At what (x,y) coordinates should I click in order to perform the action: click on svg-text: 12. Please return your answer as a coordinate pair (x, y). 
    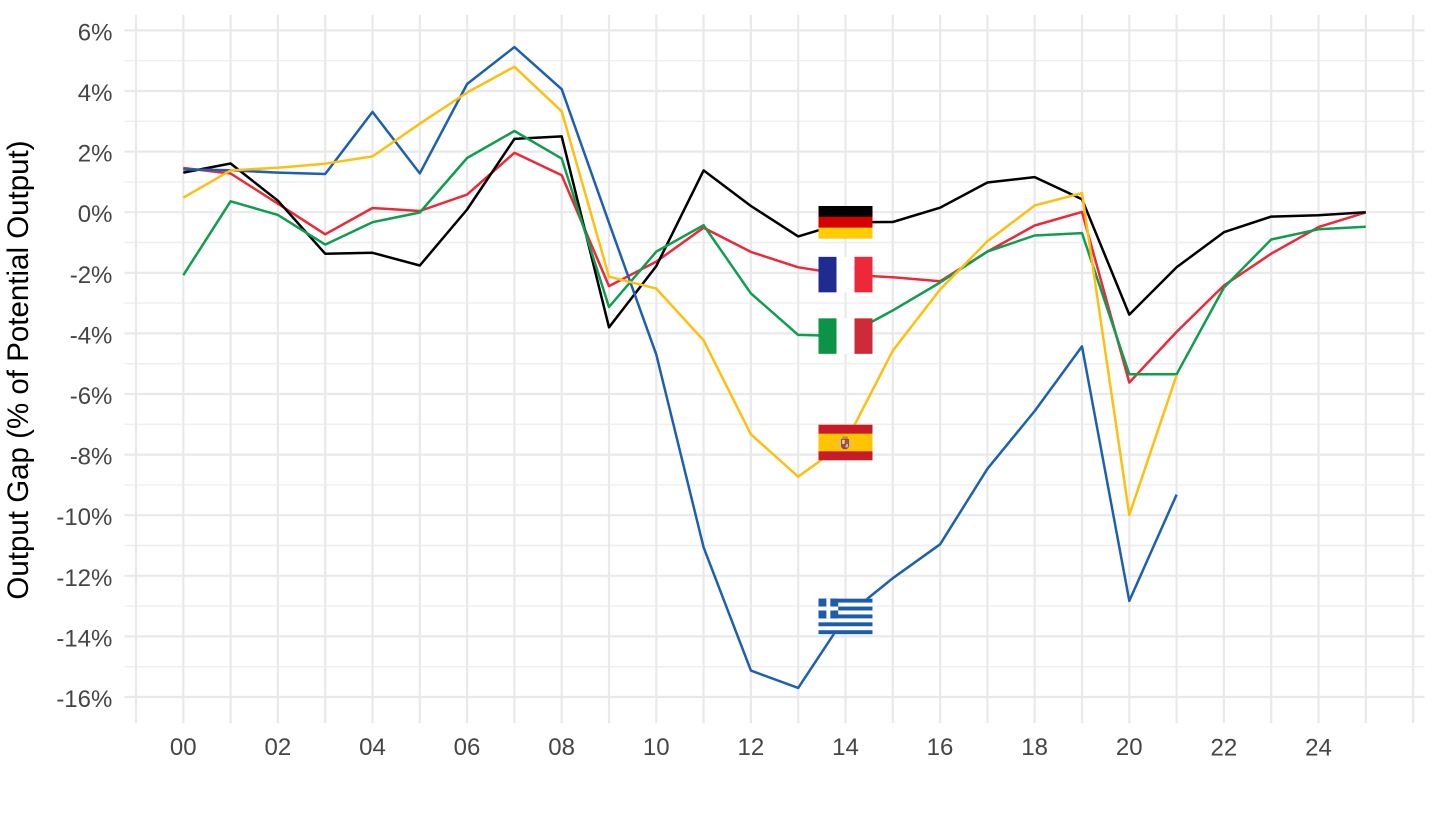
    Looking at the image, I should click on (750, 747).